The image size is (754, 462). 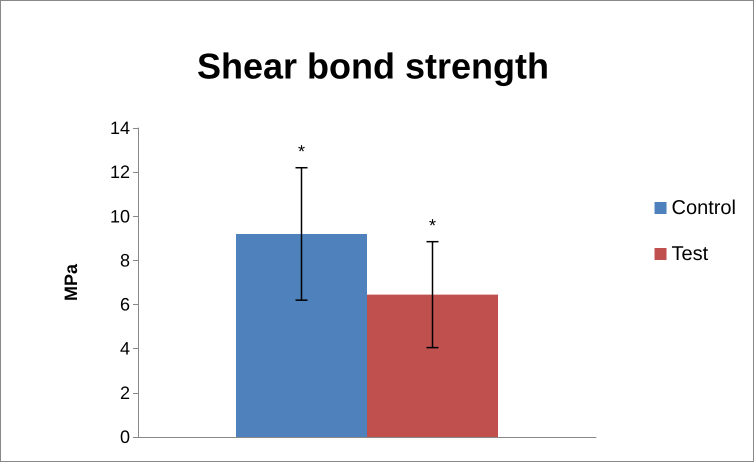 What do you see at coordinates (125, 348) in the screenshot?
I see `y-tick-label: 4` at bounding box center [125, 348].